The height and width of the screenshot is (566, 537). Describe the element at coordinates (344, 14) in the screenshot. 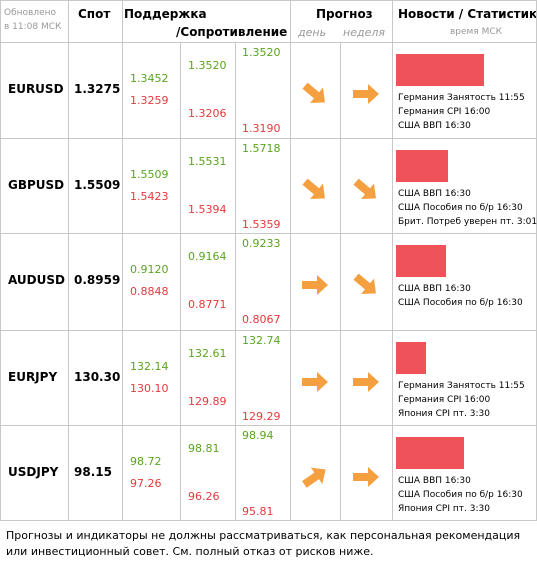

I see `forecast-header: Прогноз` at that location.